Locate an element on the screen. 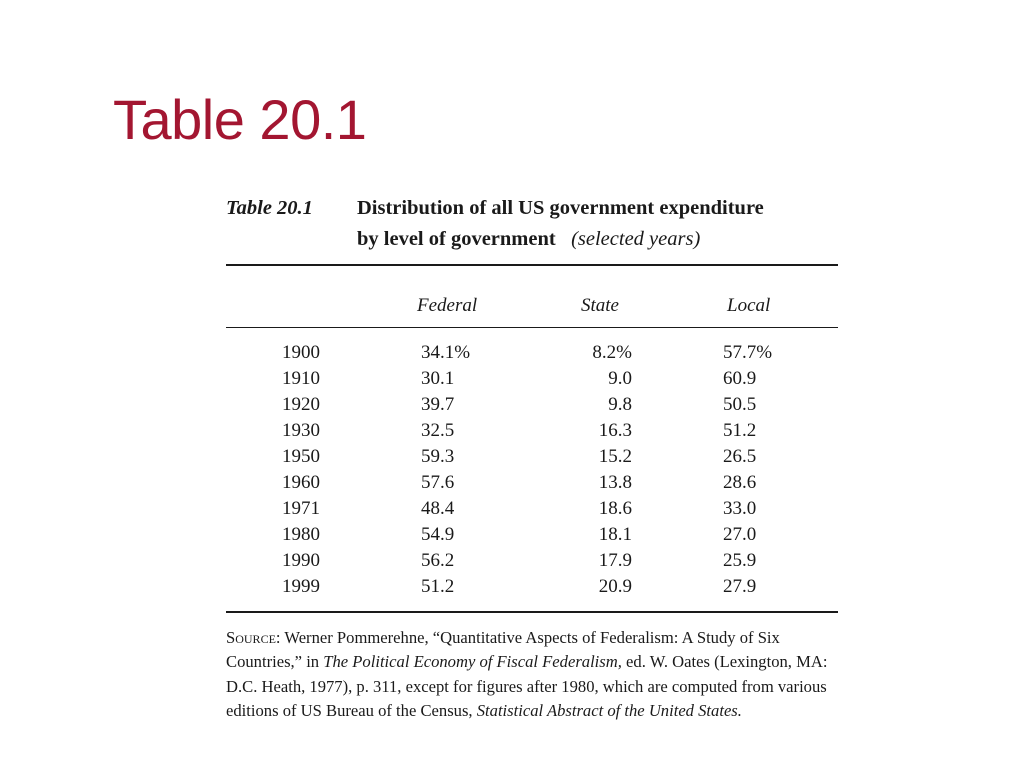 This screenshot has height=768, width=1024. cell-year: 1980 is located at coordinates (301, 534).